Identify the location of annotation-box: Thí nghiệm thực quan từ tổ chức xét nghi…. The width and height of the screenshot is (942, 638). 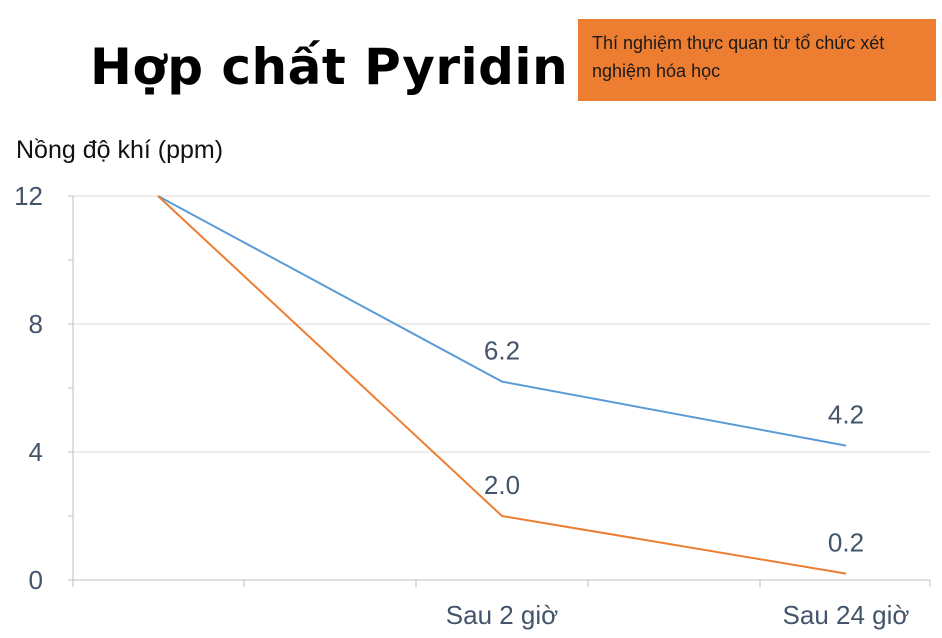
(757, 60).